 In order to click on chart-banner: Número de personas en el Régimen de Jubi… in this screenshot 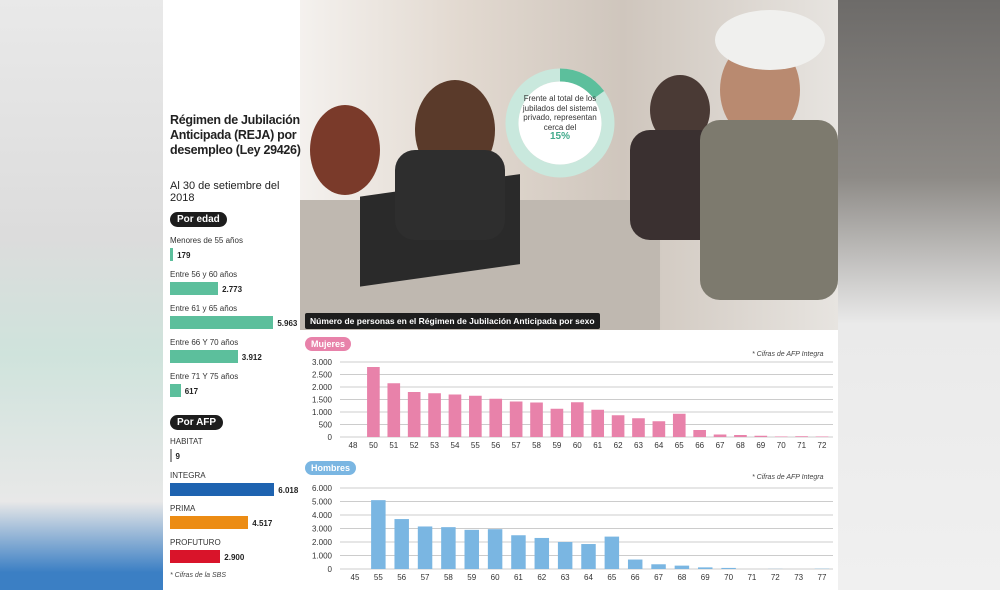, I will do `click(452, 321)`.